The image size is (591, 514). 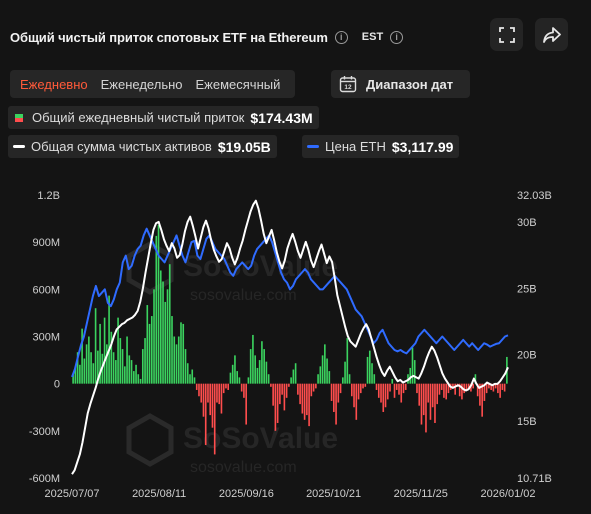 What do you see at coordinates (397, 37) in the screenshot?
I see `timezone-info-icon: i` at bounding box center [397, 37].